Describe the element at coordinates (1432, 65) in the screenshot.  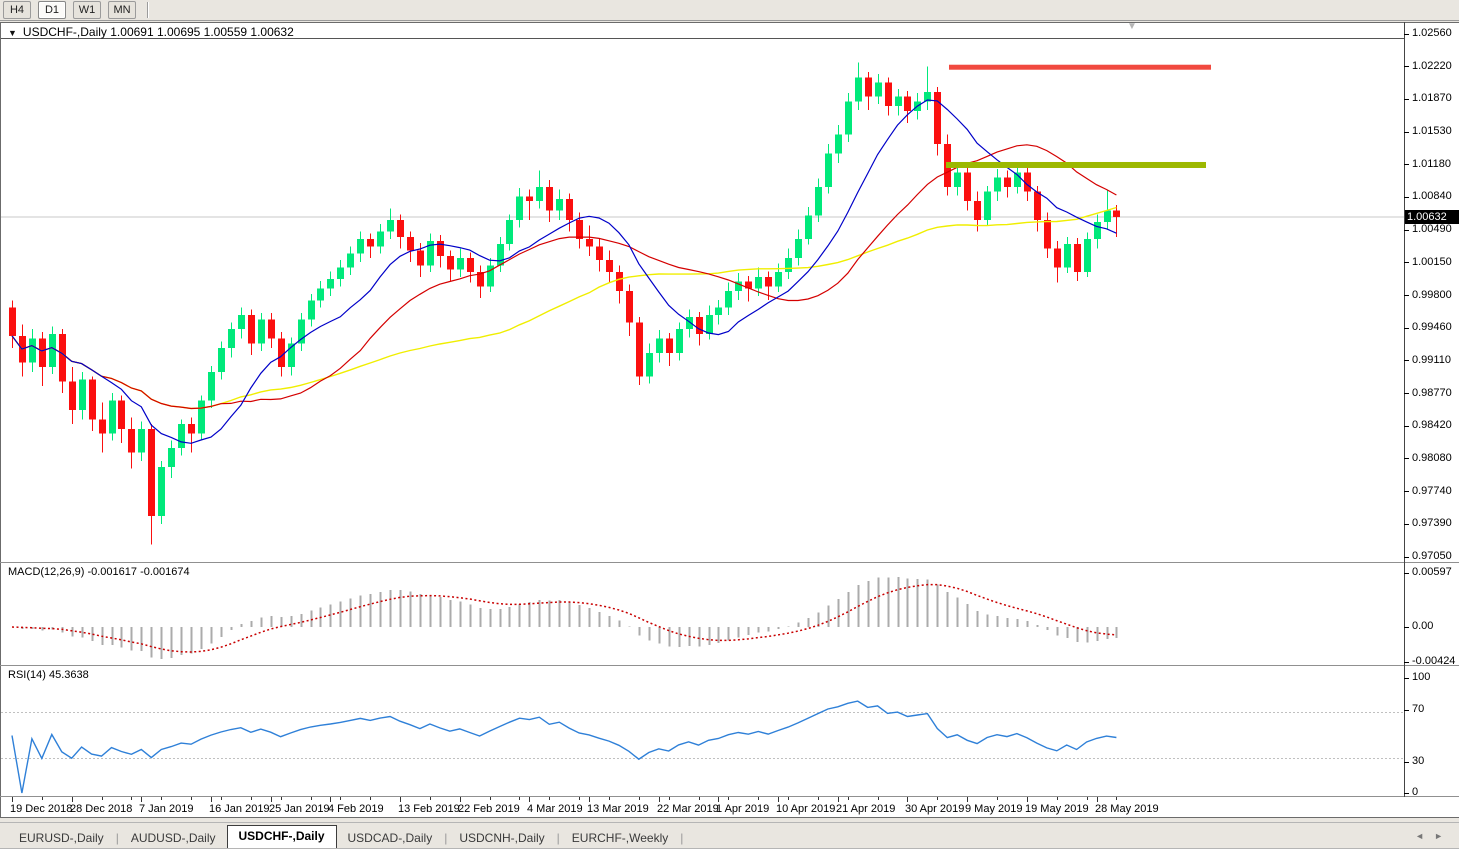
I see `price-tick-label: 1.02220` at that location.